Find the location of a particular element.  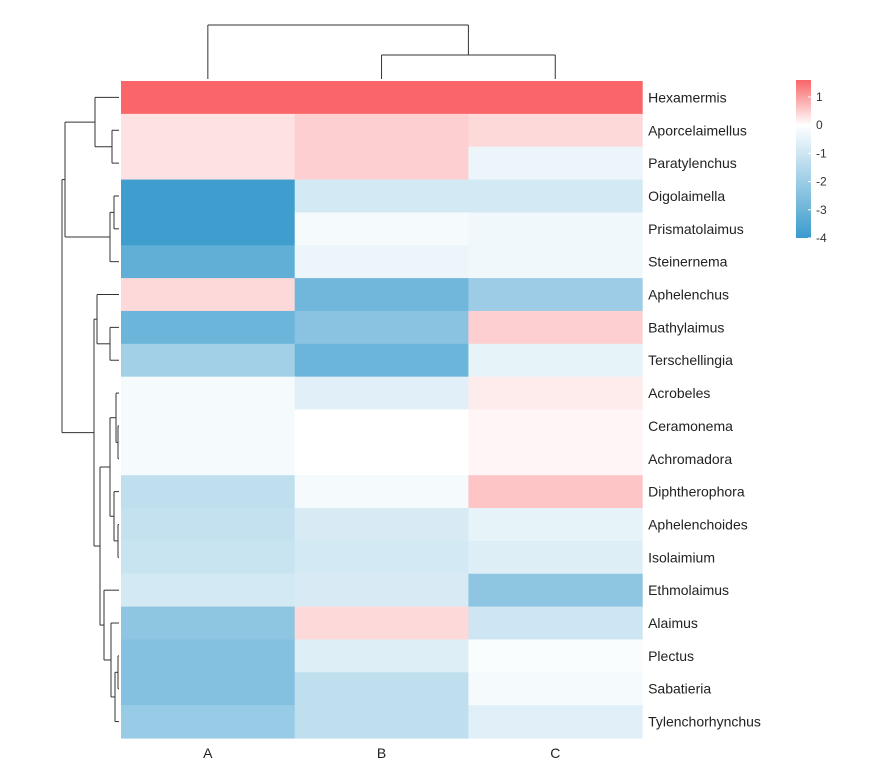

row-label: Diphtherophora is located at coordinates (696, 492).